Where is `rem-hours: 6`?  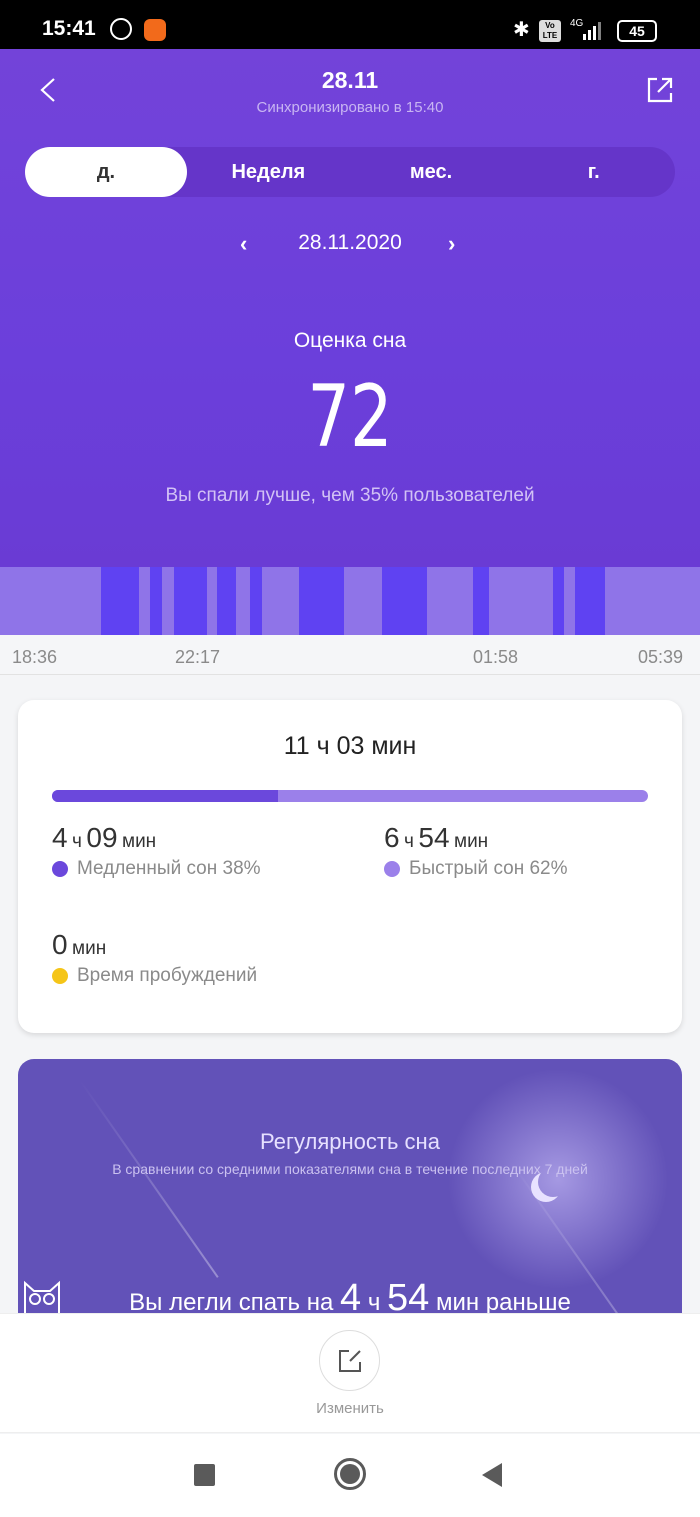
rem-hours: 6 is located at coordinates (392, 837).